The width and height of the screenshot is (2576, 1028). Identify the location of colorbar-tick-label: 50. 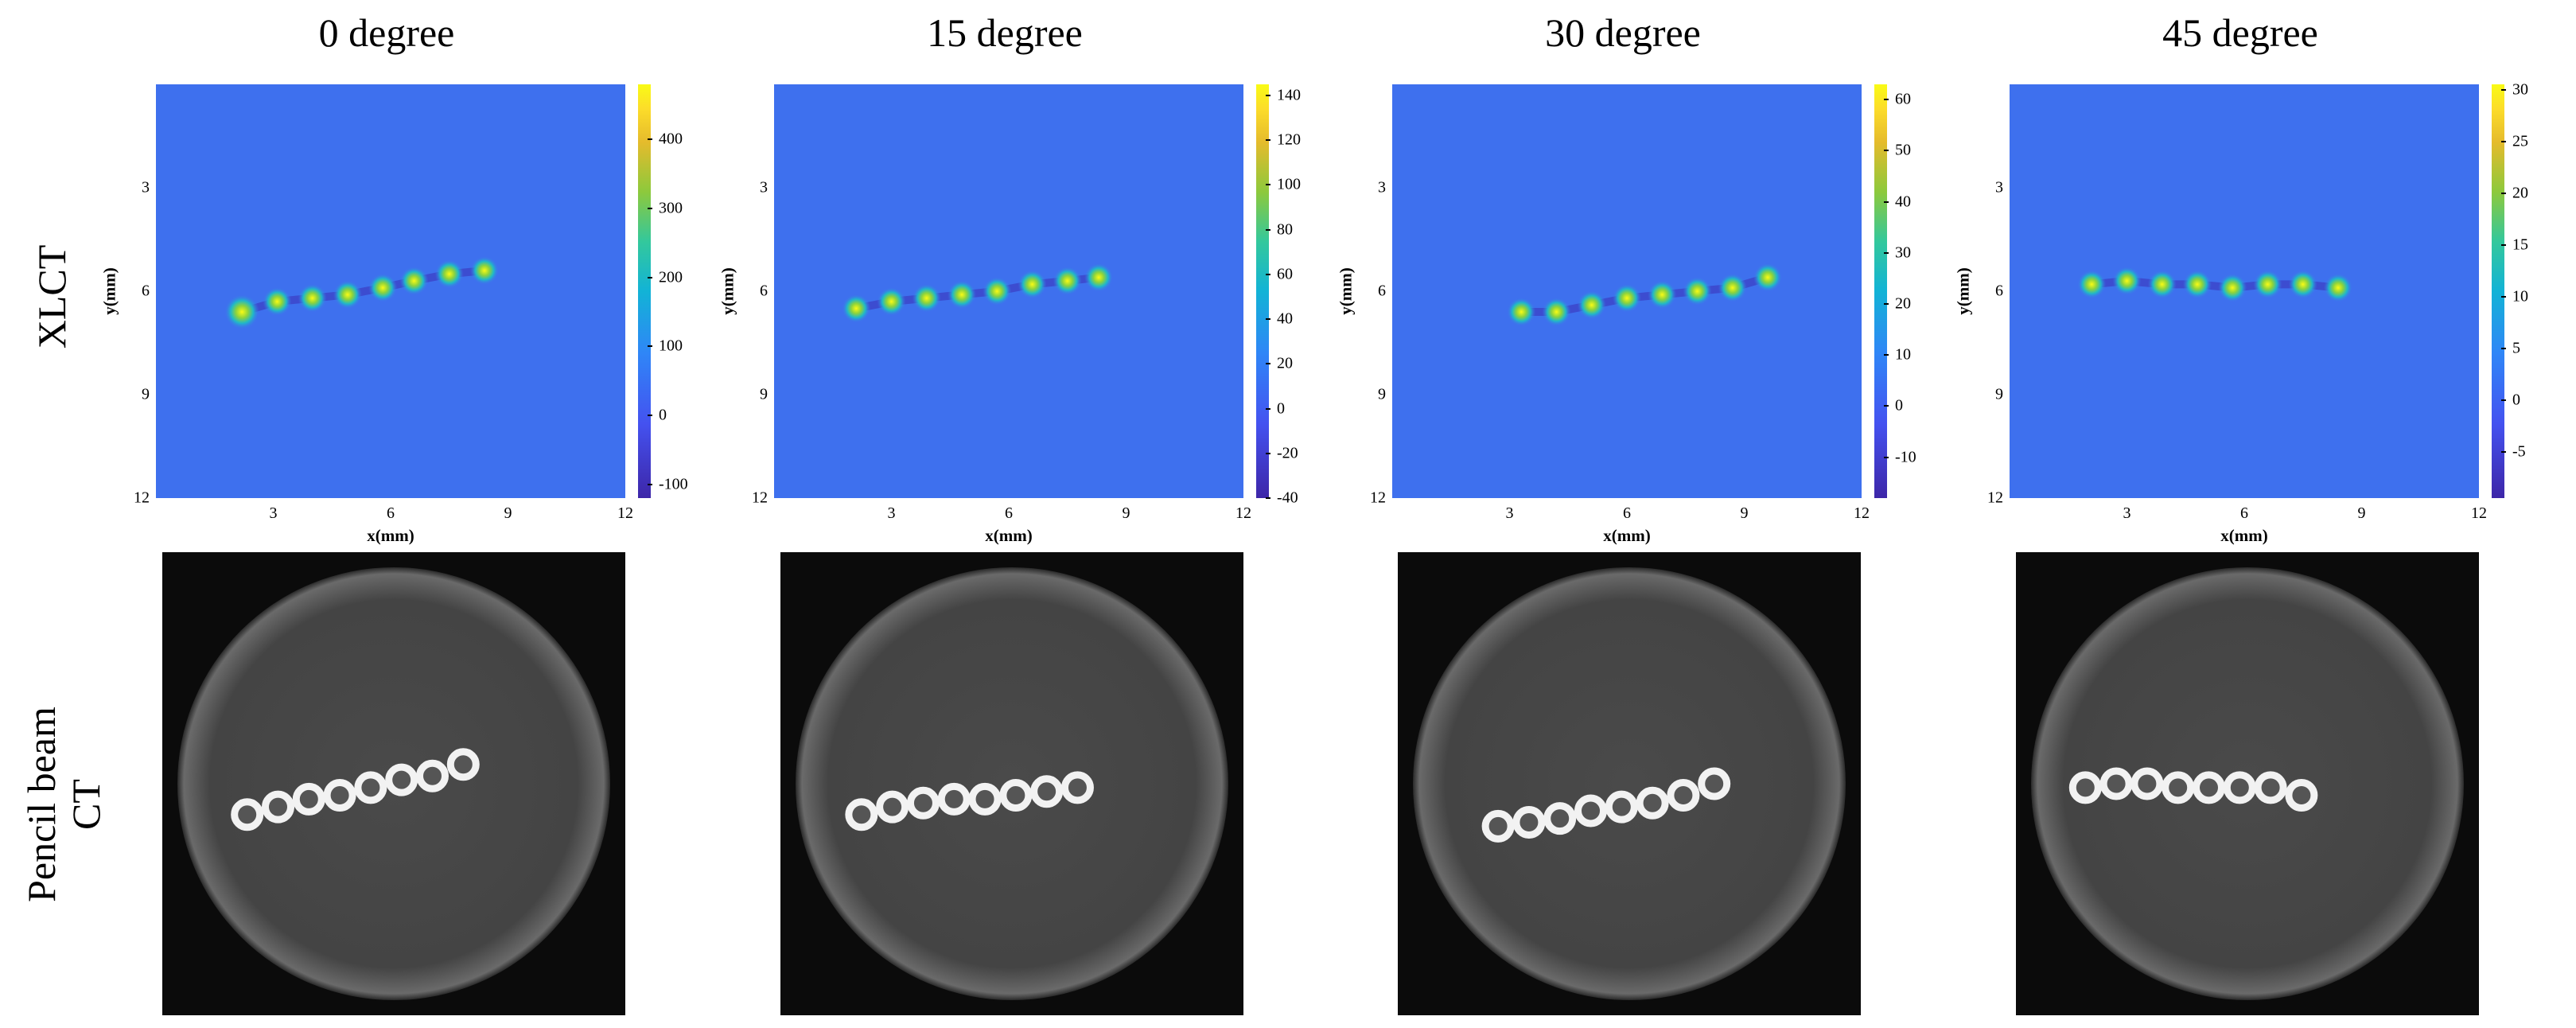
(1903, 150).